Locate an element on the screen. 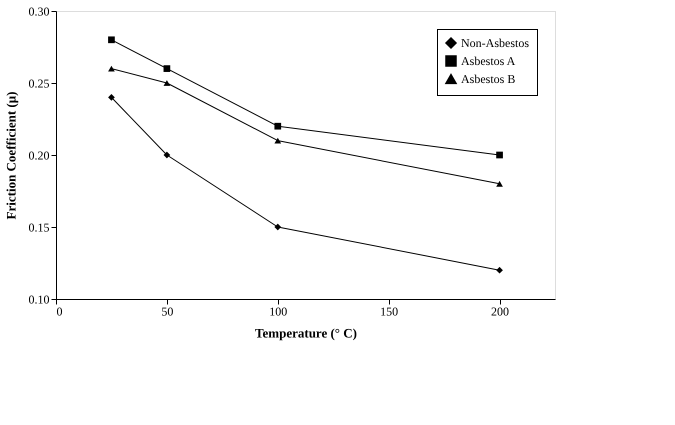 The height and width of the screenshot is (425, 675). y-tick-label: 0.25 is located at coordinates (39, 83).